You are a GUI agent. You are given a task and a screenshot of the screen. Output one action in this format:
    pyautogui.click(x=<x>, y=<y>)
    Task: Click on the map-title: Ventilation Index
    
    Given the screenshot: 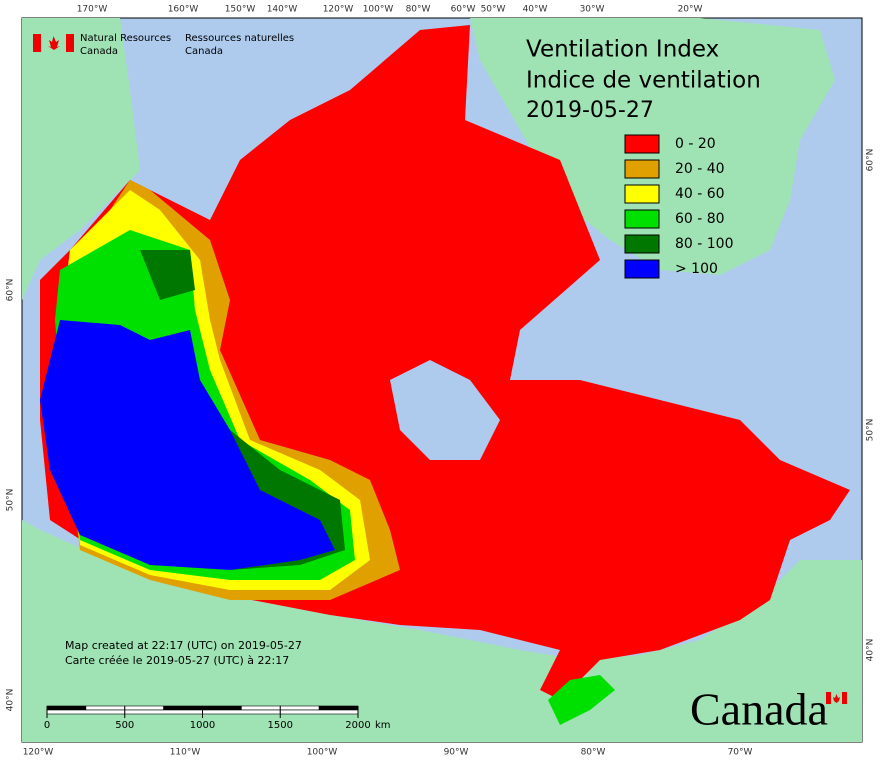 What is the action you would take?
    pyautogui.click(x=622, y=50)
    